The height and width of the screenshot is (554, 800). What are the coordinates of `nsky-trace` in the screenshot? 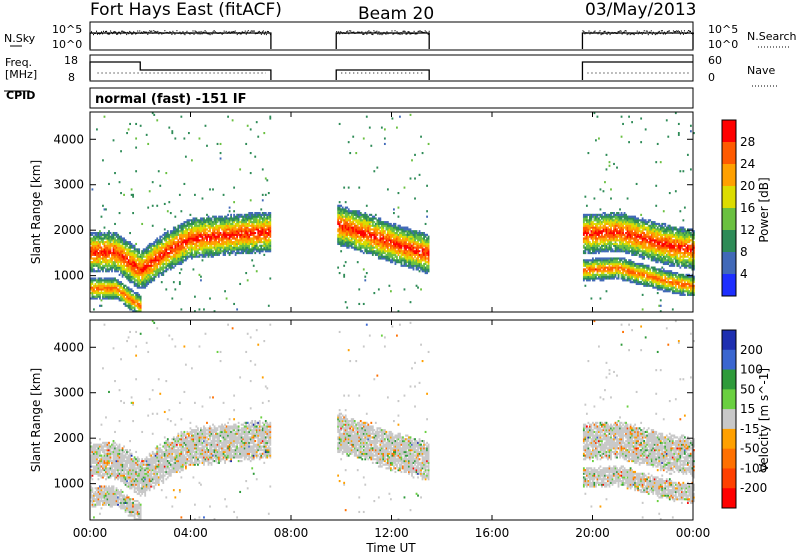 It's located at (391, 39).